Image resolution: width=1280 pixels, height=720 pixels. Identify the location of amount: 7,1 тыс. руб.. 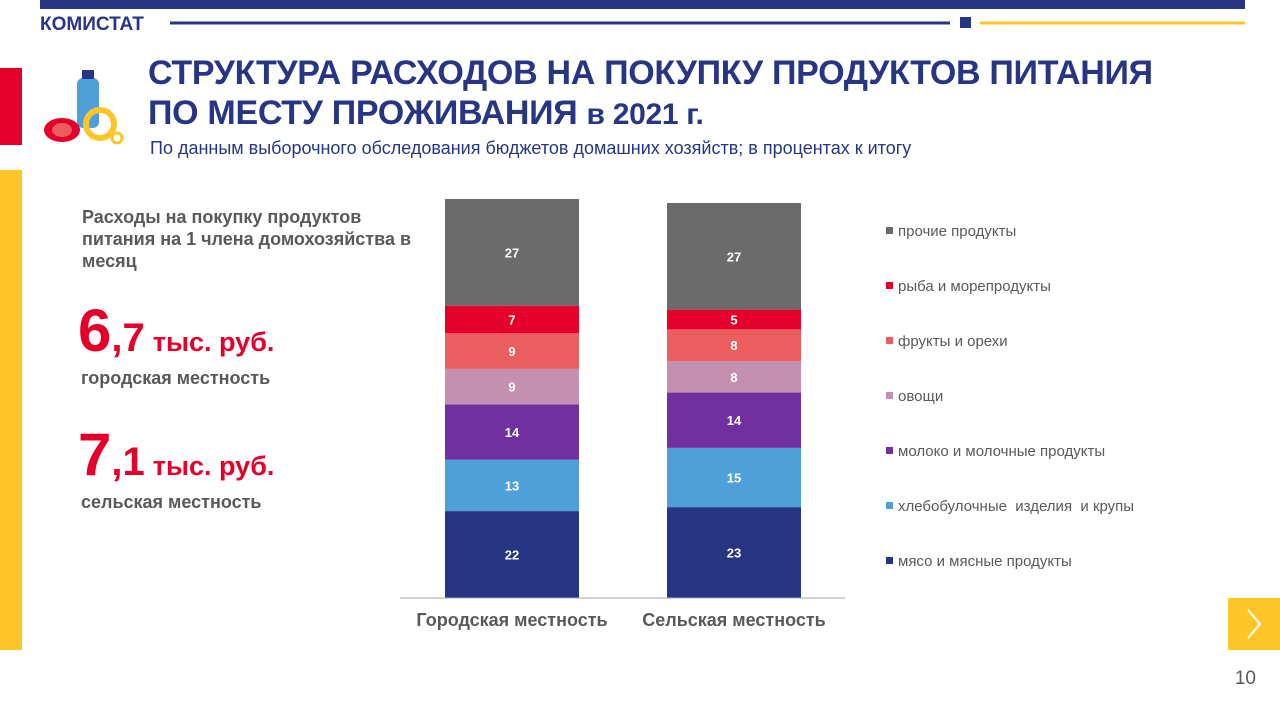
(176, 454).